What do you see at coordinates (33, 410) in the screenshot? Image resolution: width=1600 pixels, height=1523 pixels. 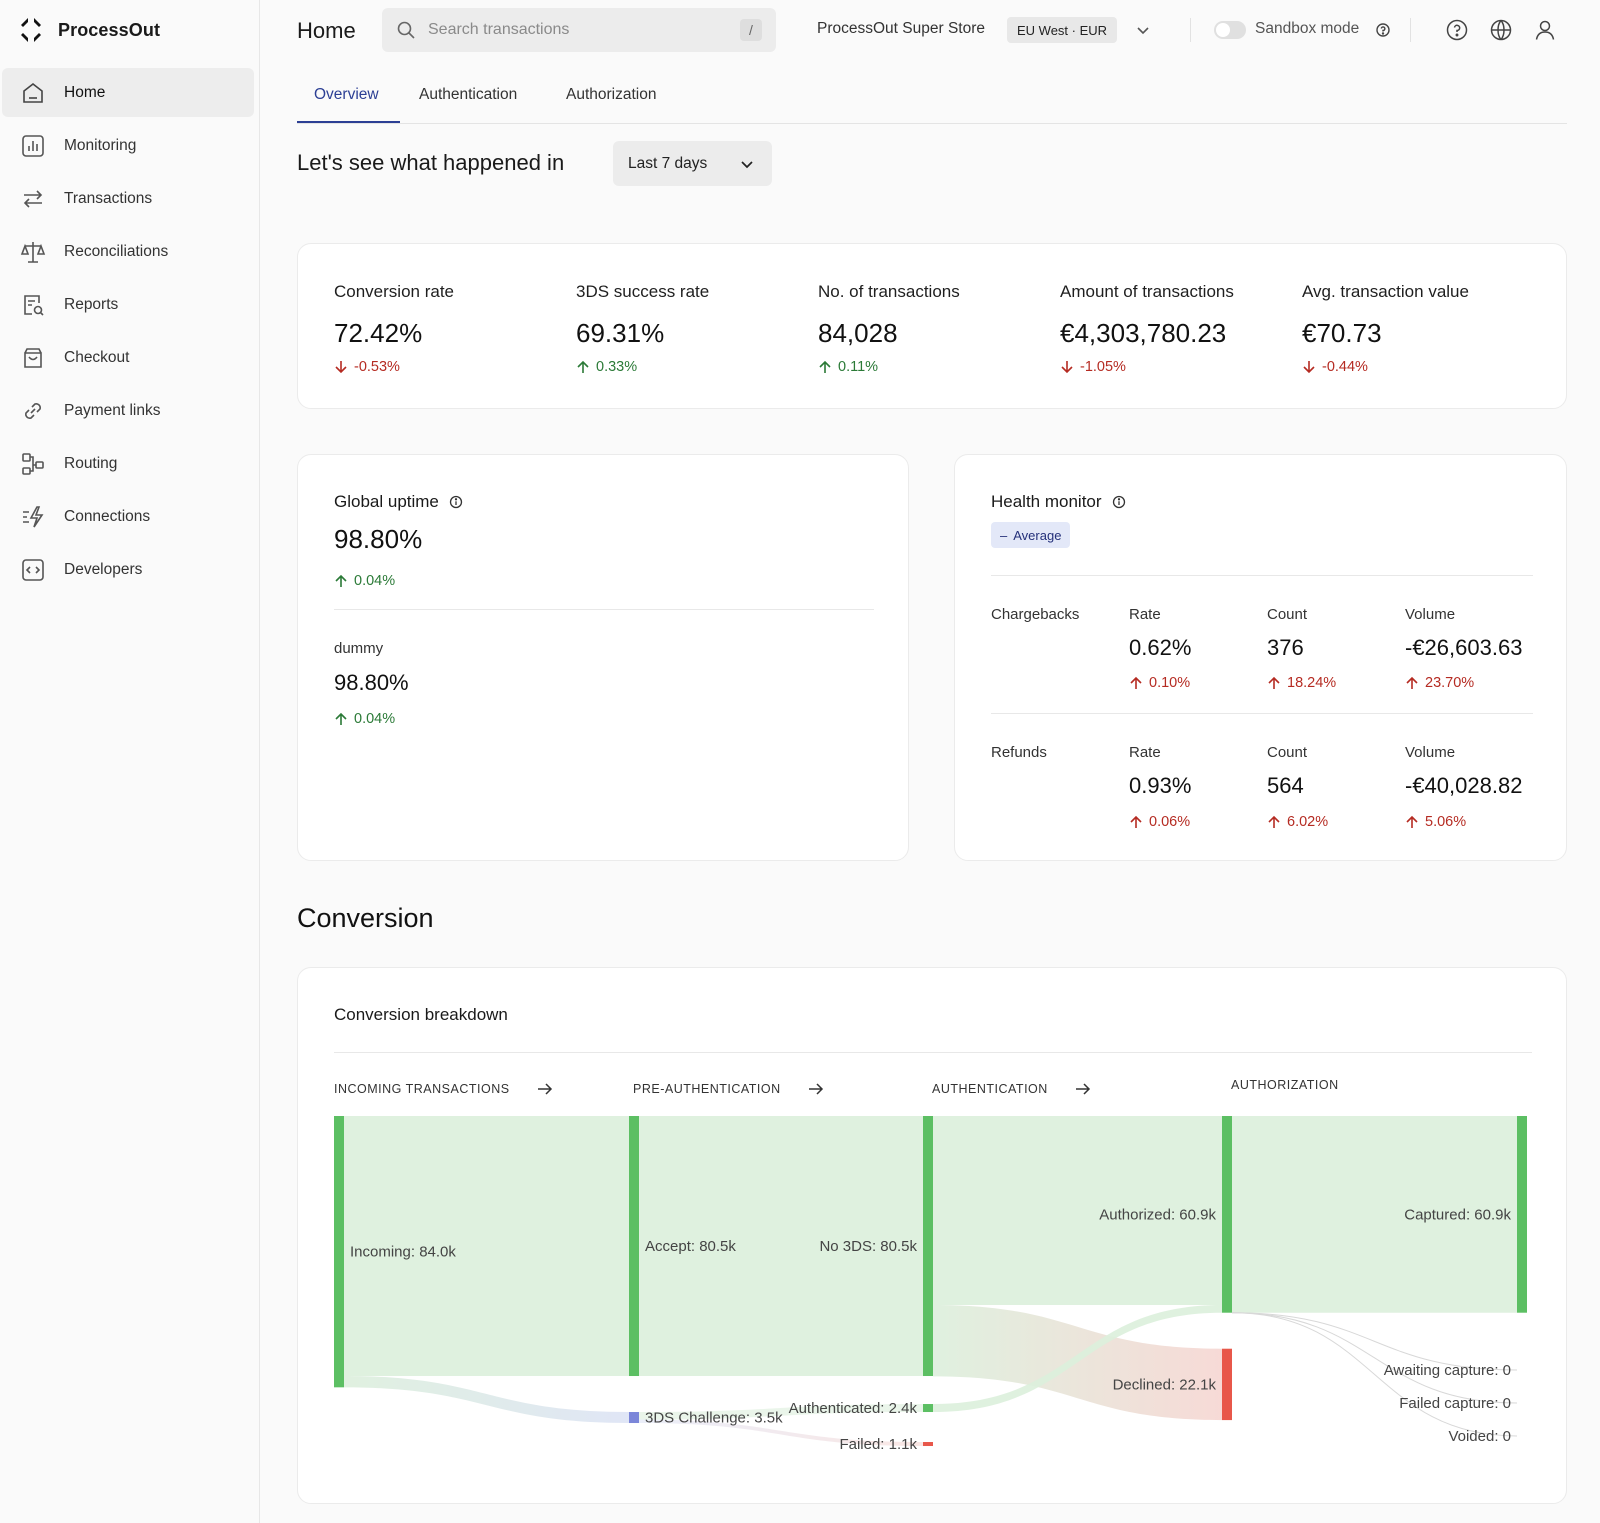 I see `link-icon` at bounding box center [33, 410].